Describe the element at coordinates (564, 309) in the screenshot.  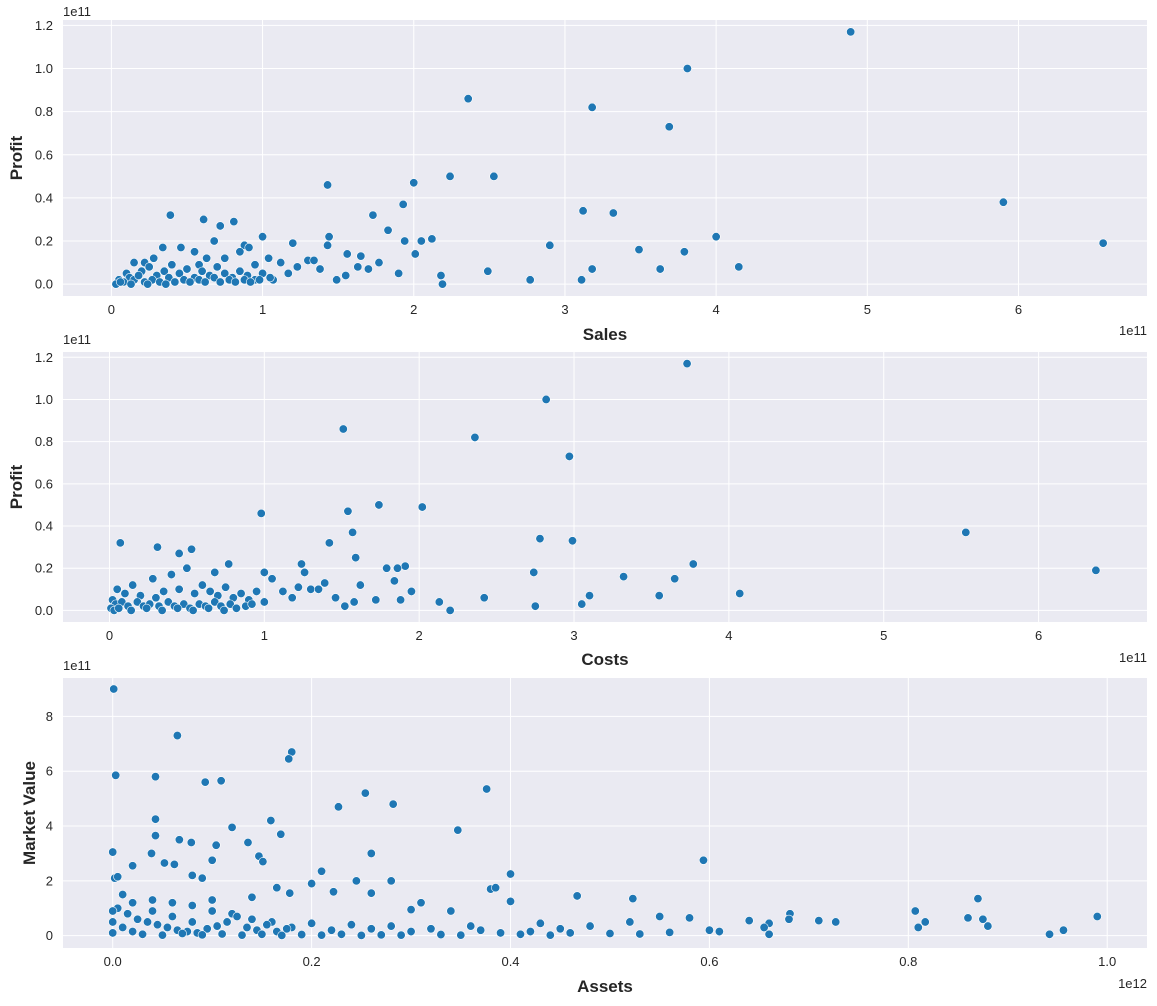
I see `x-tick-label: 3` at that location.